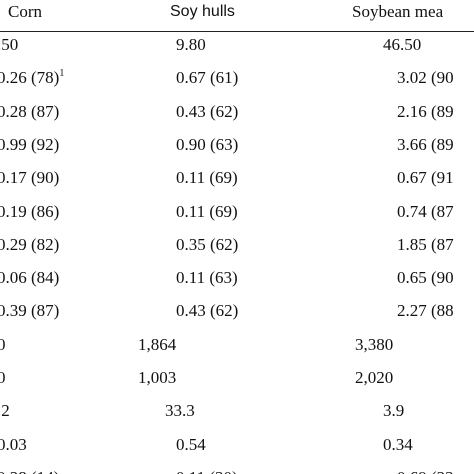 This screenshot has width=474, height=474. What do you see at coordinates (30, 311) in the screenshot?
I see `table-cell: 0.39 (87)` at bounding box center [30, 311].